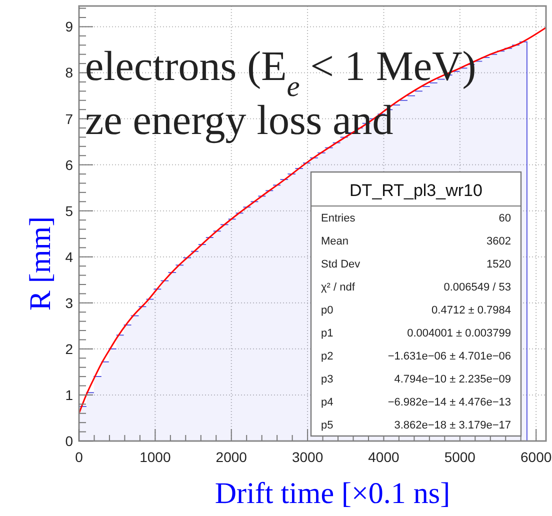 This screenshot has height=516, width=552. What do you see at coordinates (69, 394) in the screenshot?
I see `y-tick-label: 1` at bounding box center [69, 394].